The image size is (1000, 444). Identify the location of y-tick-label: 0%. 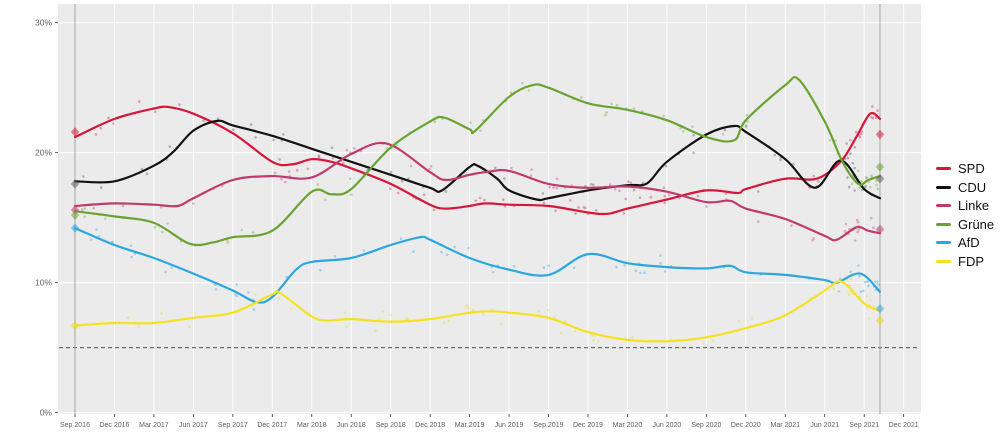
(46, 413).